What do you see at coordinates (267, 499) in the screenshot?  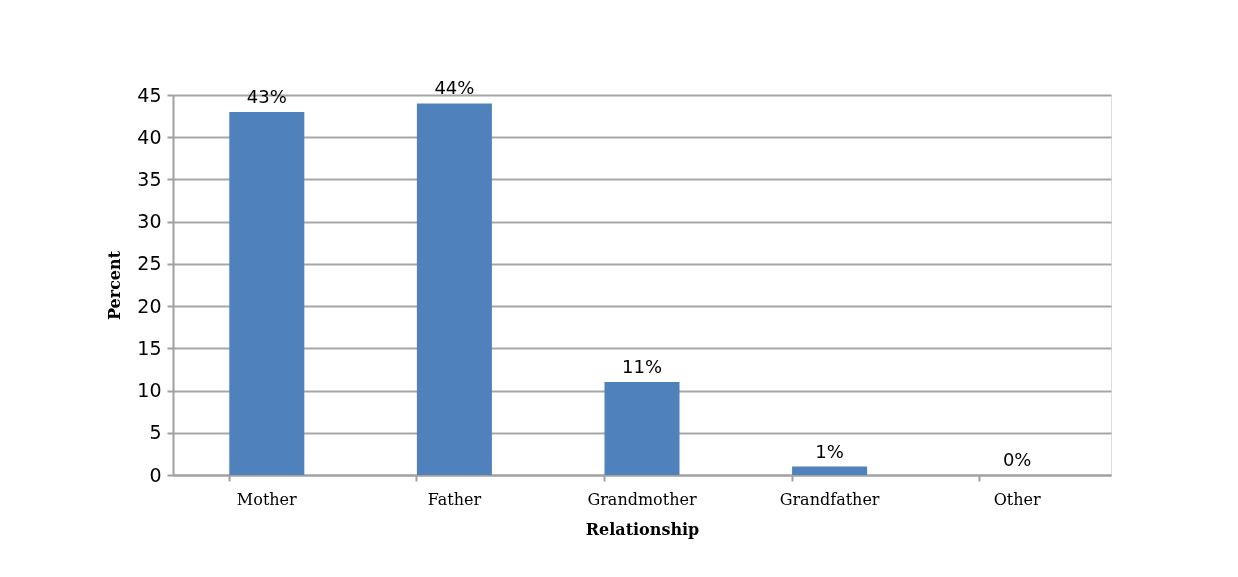 I see `x-tick-label: Mother` at bounding box center [267, 499].